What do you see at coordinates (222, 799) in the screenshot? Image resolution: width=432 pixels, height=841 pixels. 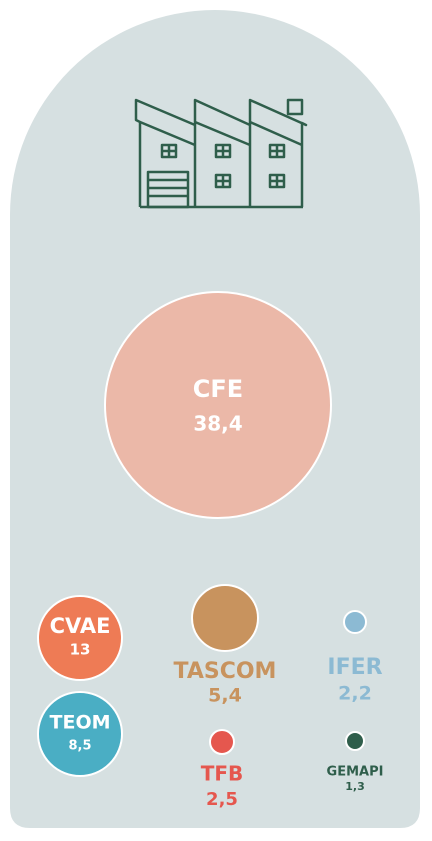 I see `bubble-value: 2,5` at bounding box center [222, 799].